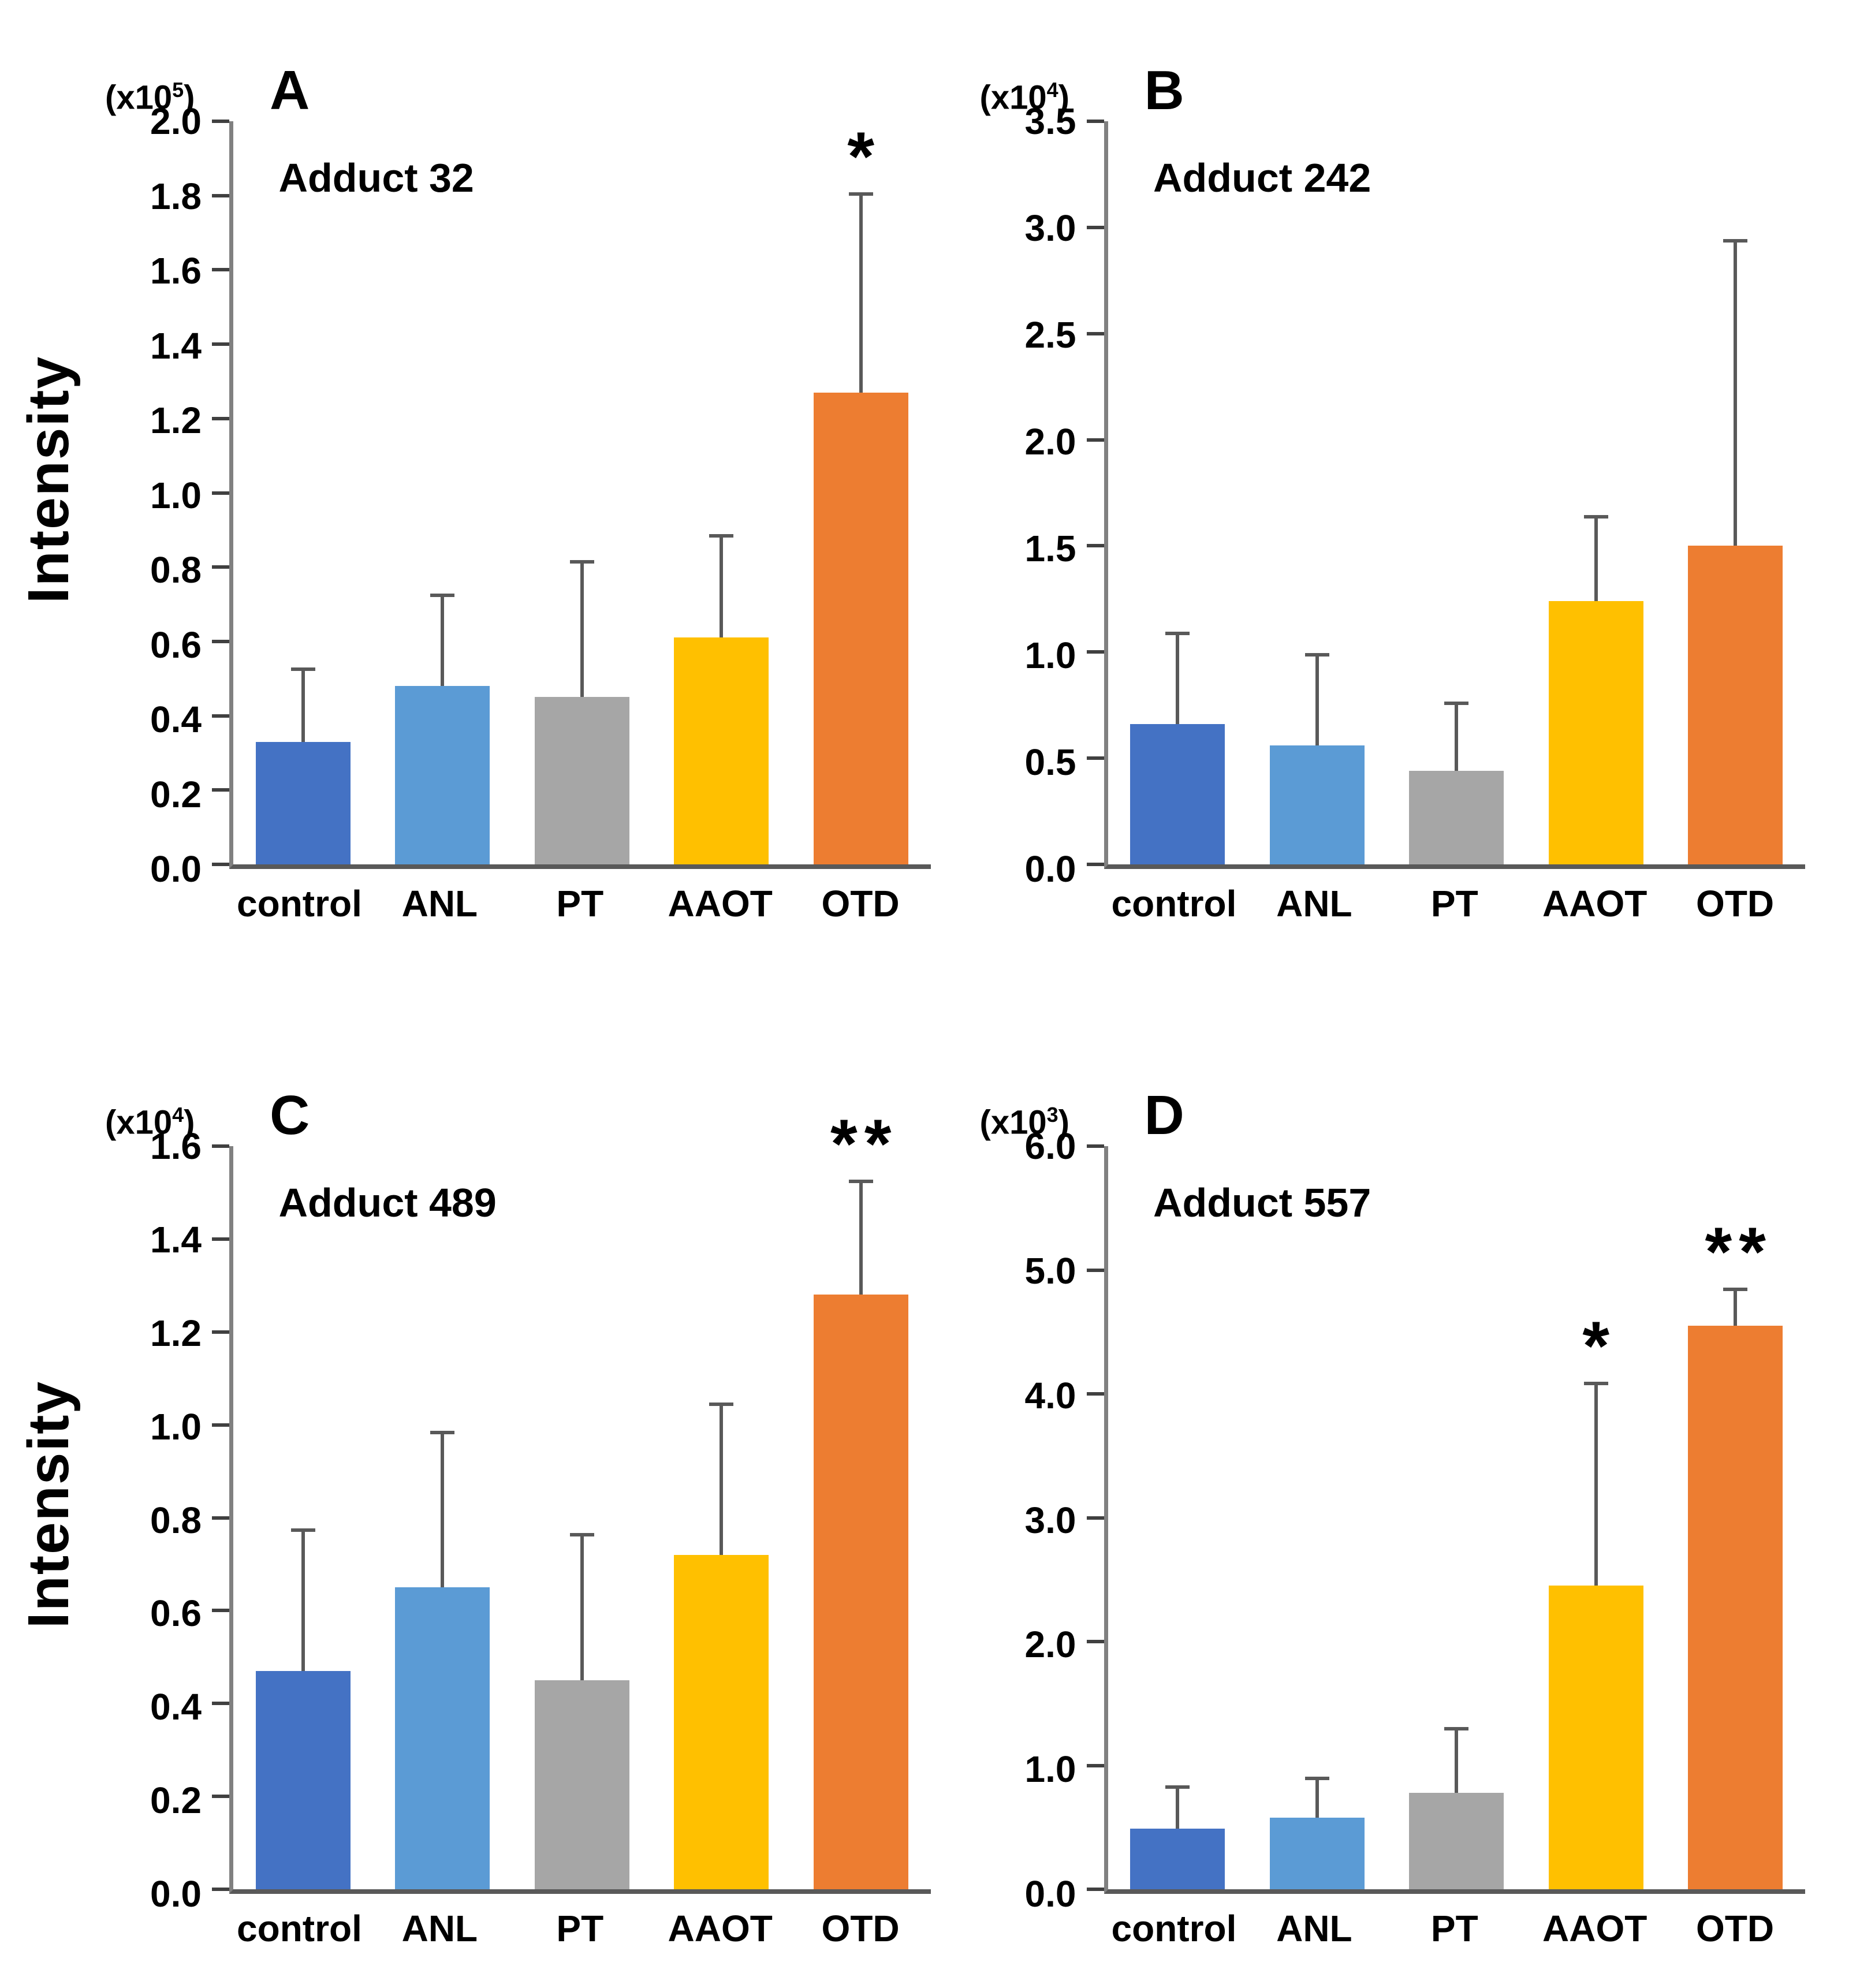 The image size is (1860, 1988). I want to click on plot-area: Adduct 242, so click(1446, 494).